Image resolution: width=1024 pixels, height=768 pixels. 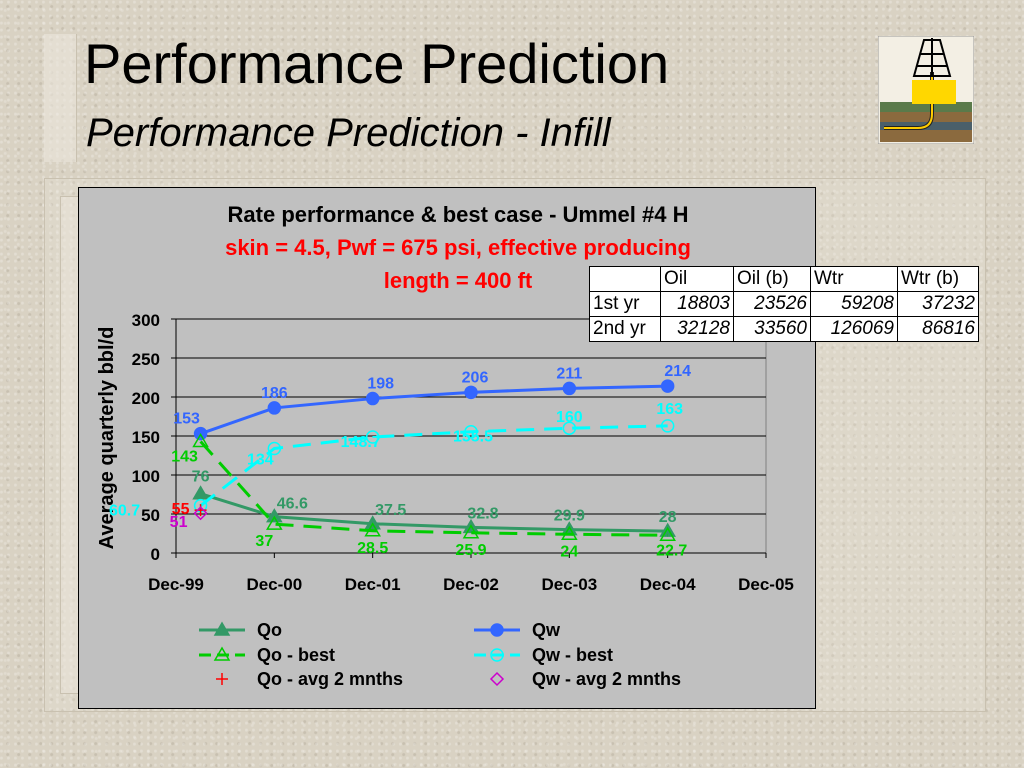 What do you see at coordinates (176, 584) in the screenshot?
I see `x-tick-label: Dec-99` at bounding box center [176, 584].